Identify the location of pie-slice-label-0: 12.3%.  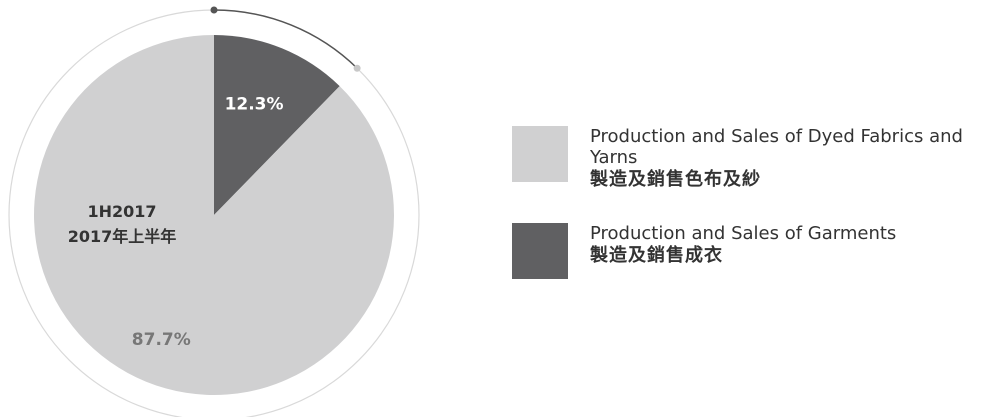
(254, 105).